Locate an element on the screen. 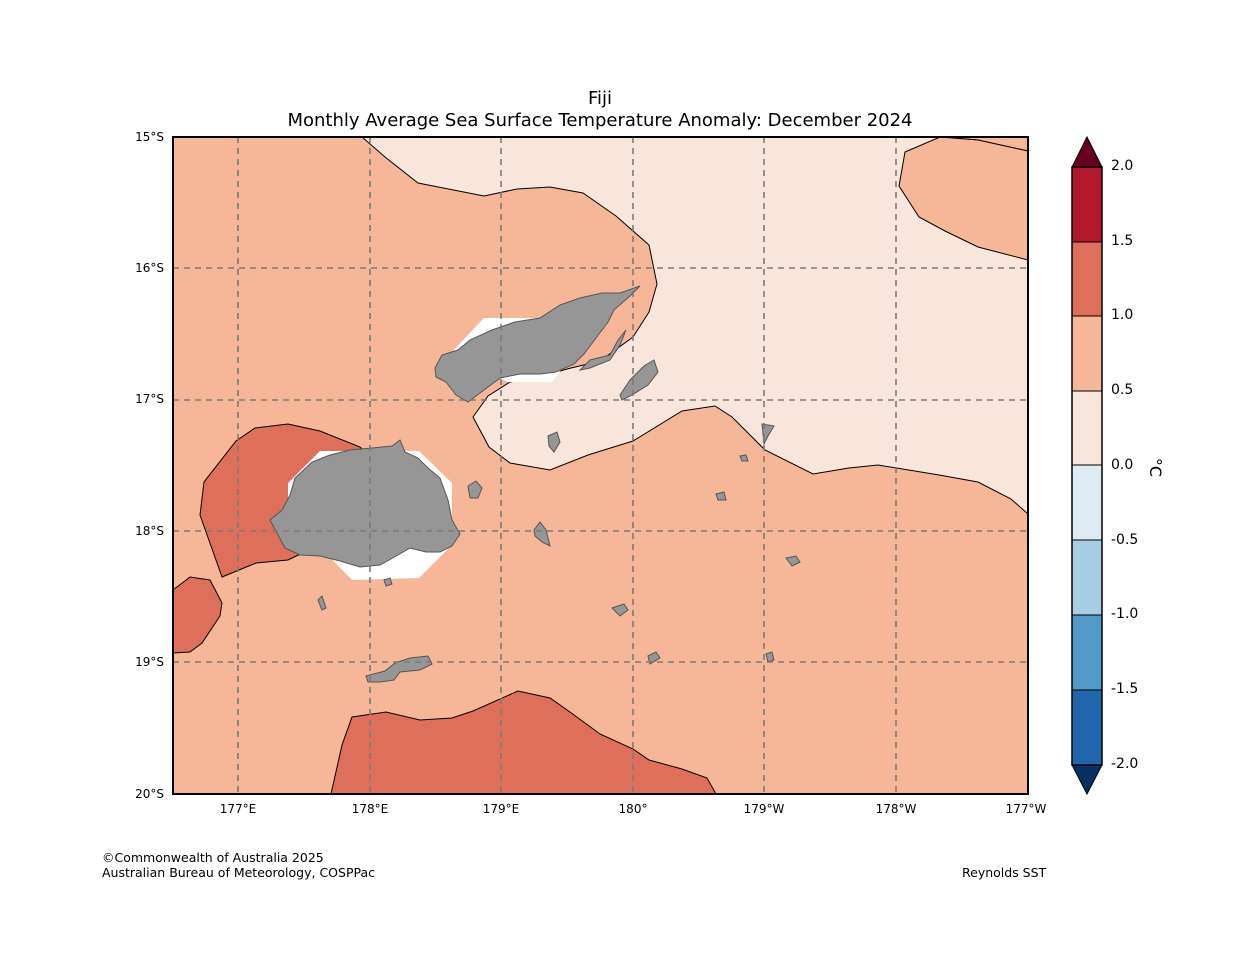  colorbar-tick: 0.0 is located at coordinates (1122, 465).